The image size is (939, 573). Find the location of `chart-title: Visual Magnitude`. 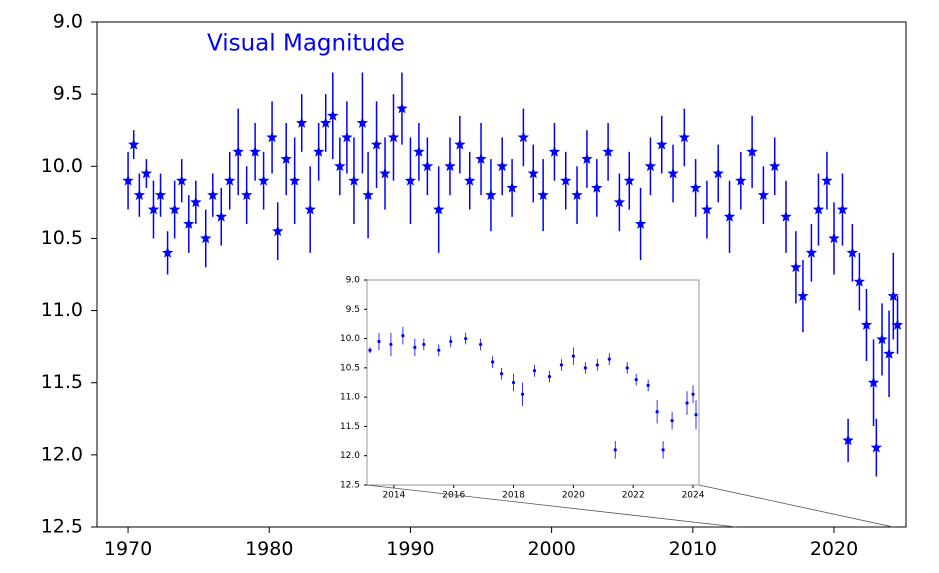

chart-title: Visual Magnitude is located at coordinates (306, 44).